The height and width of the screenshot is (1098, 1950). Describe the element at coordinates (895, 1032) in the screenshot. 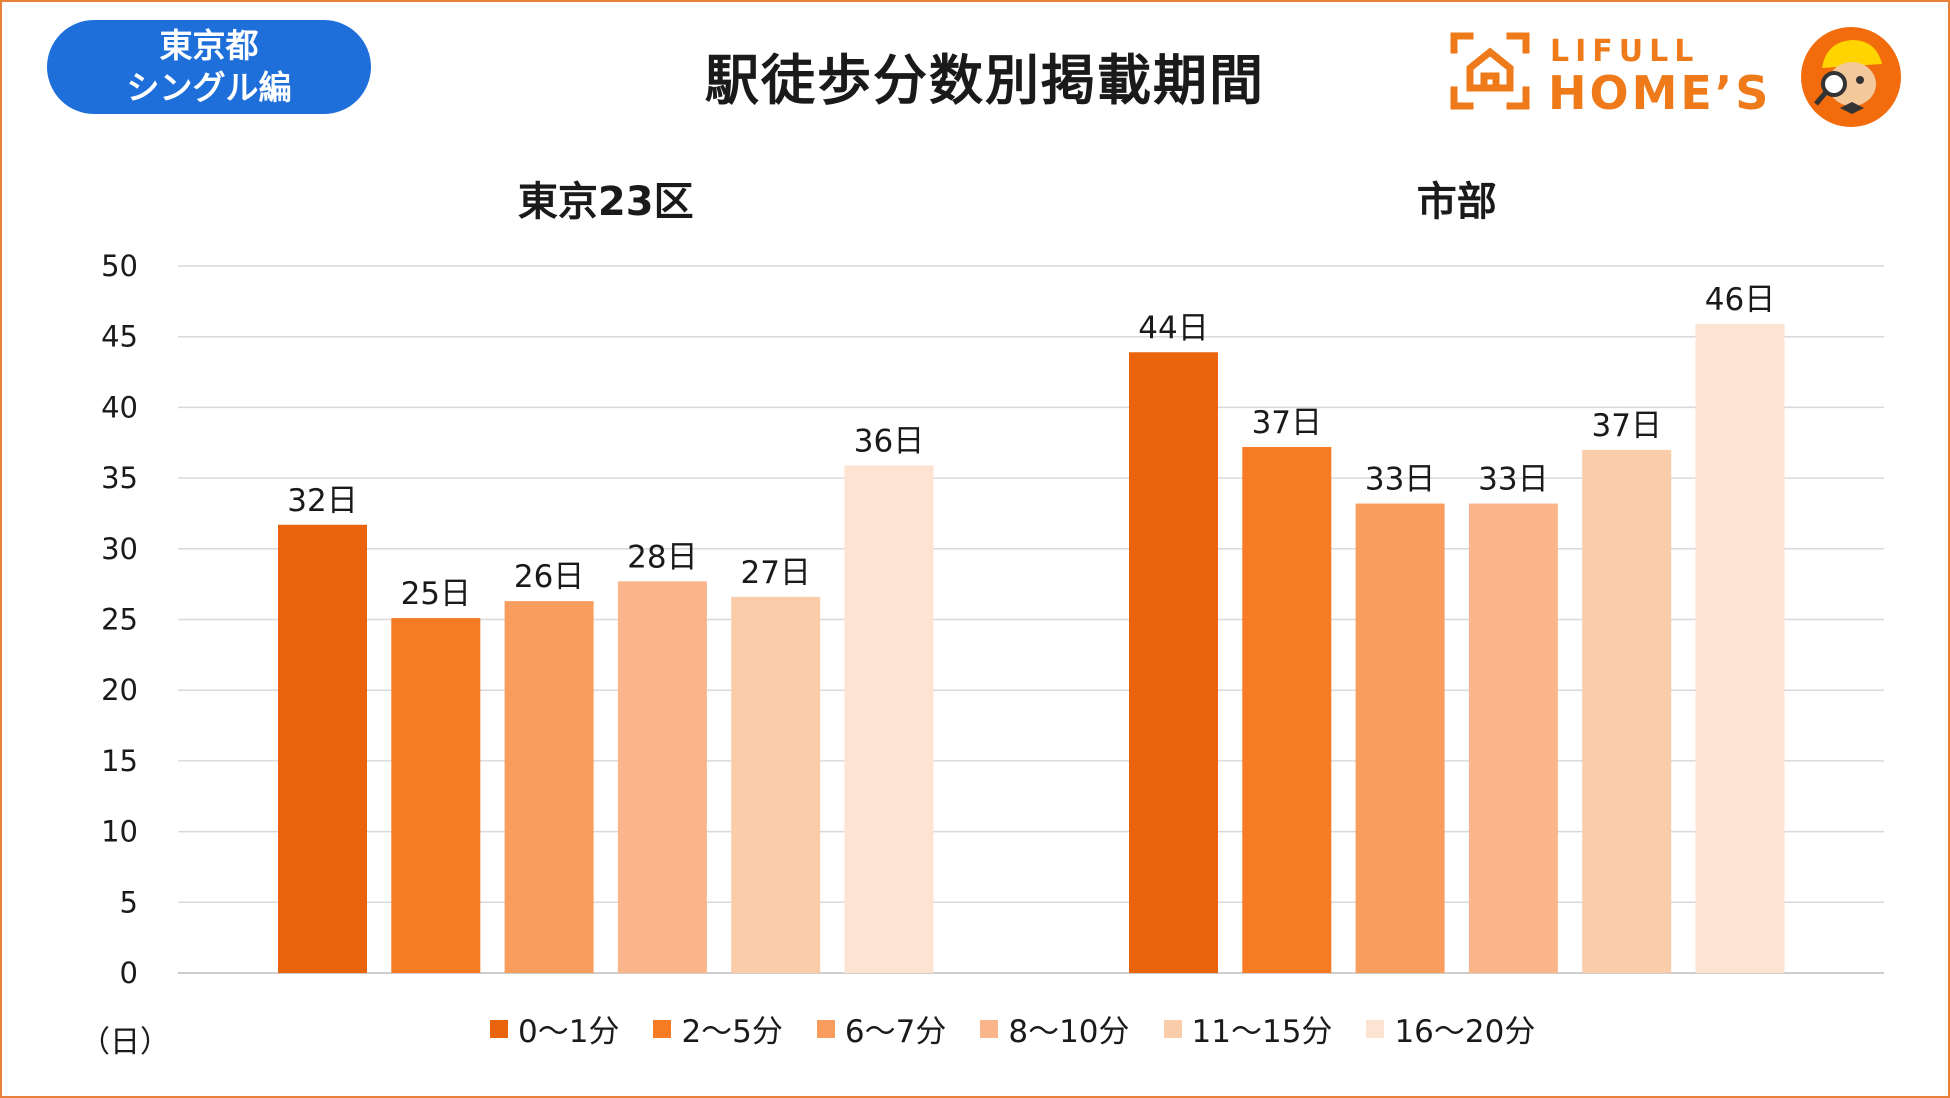

I see `legend-label: 6〜7分` at that location.